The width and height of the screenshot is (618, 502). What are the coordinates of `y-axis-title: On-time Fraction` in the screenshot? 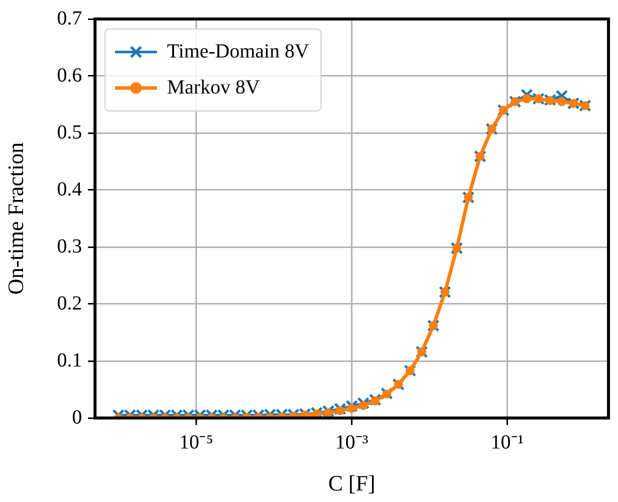 It's located at (15, 218).